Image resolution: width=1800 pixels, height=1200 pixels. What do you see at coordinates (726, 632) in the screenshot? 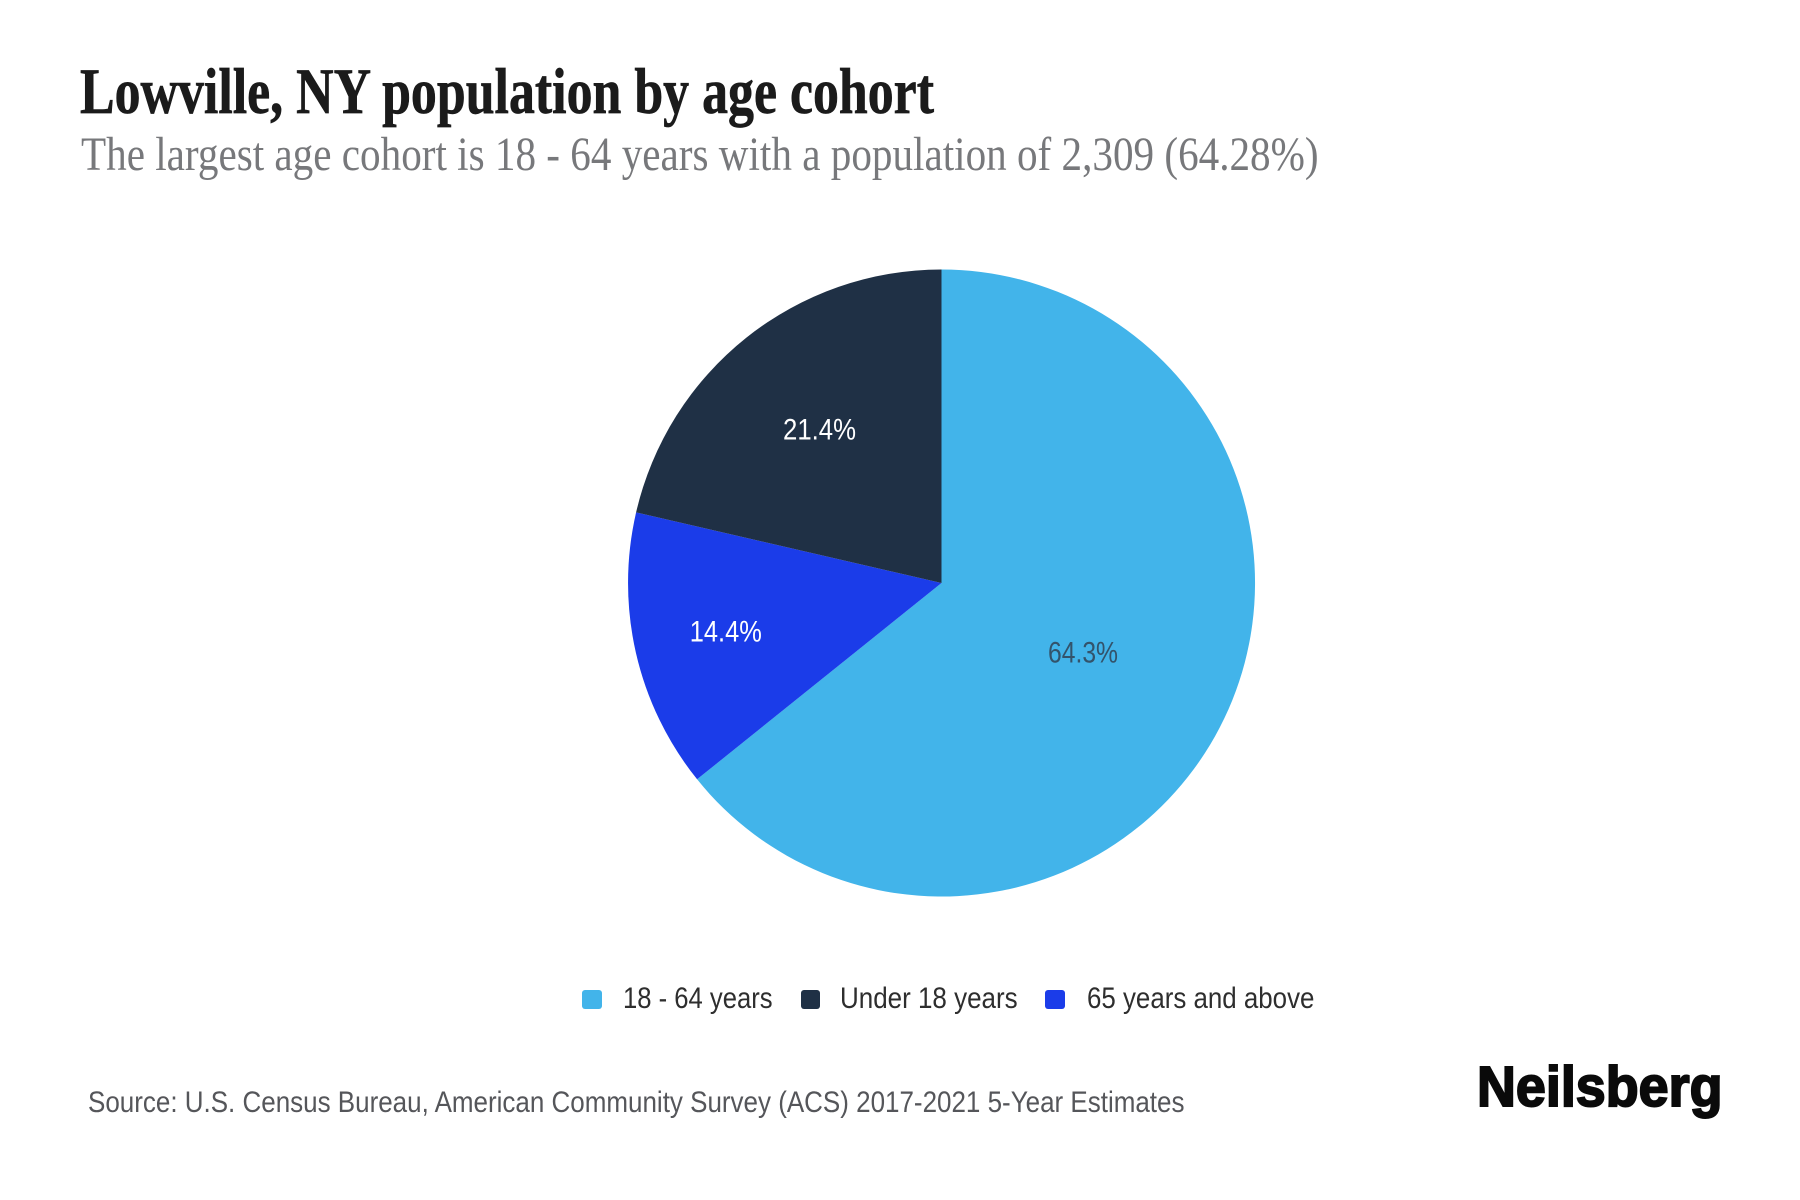
I see `svg-text: 14.4%` at bounding box center [726, 632].